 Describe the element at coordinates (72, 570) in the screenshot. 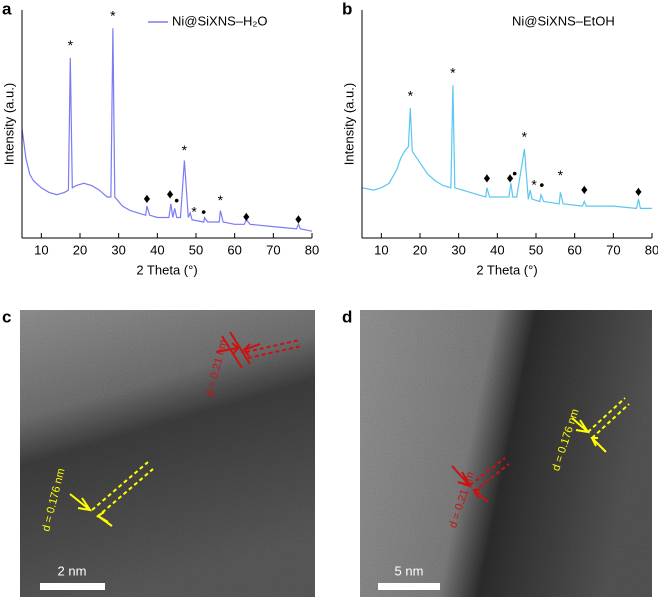

I see `scale-label: 2 nm` at that location.